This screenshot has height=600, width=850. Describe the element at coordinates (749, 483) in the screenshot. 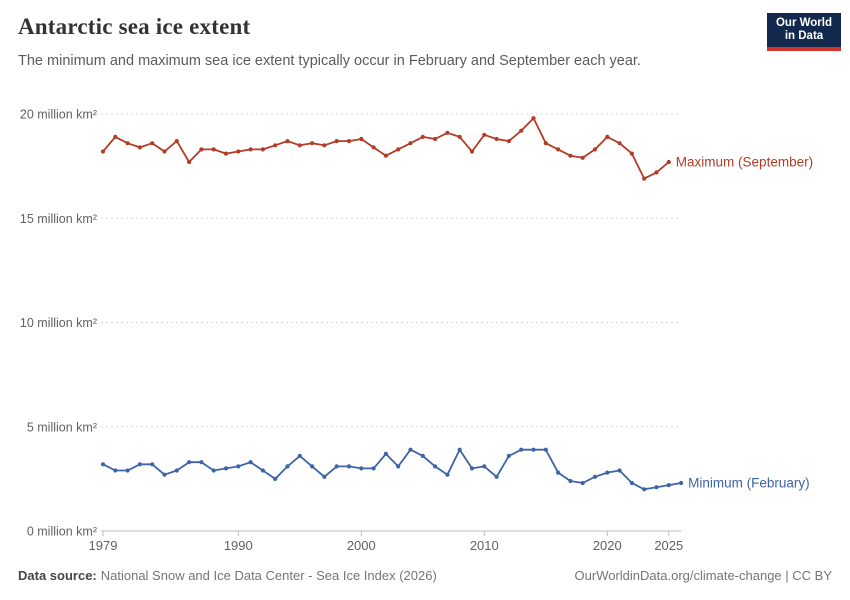

I see `legend-minimum-label: Minimum (February)` at that location.